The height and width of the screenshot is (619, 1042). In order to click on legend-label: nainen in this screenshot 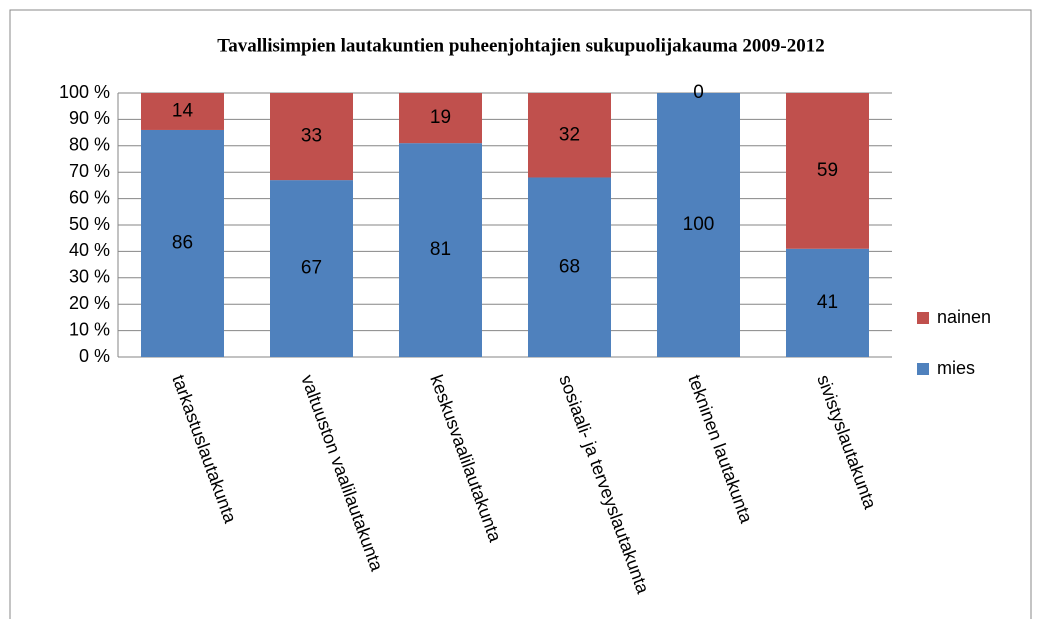, I will do `click(964, 317)`.